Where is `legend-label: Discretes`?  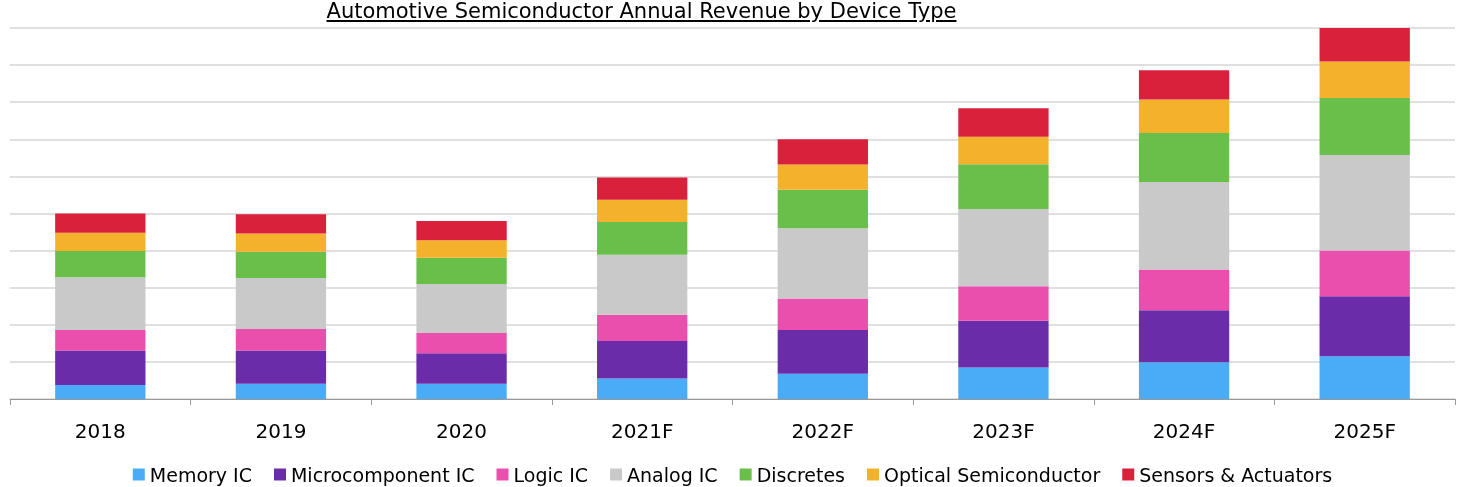 legend-label: Discretes is located at coordinates (801, 474).